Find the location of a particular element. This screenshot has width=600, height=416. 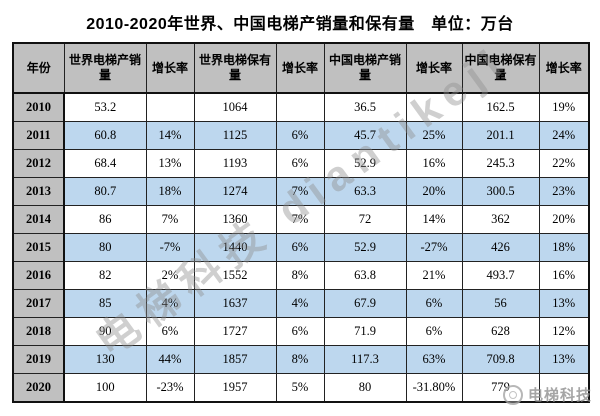

column-header: 中国电梯保有量 is located at coordinates (500, 68).